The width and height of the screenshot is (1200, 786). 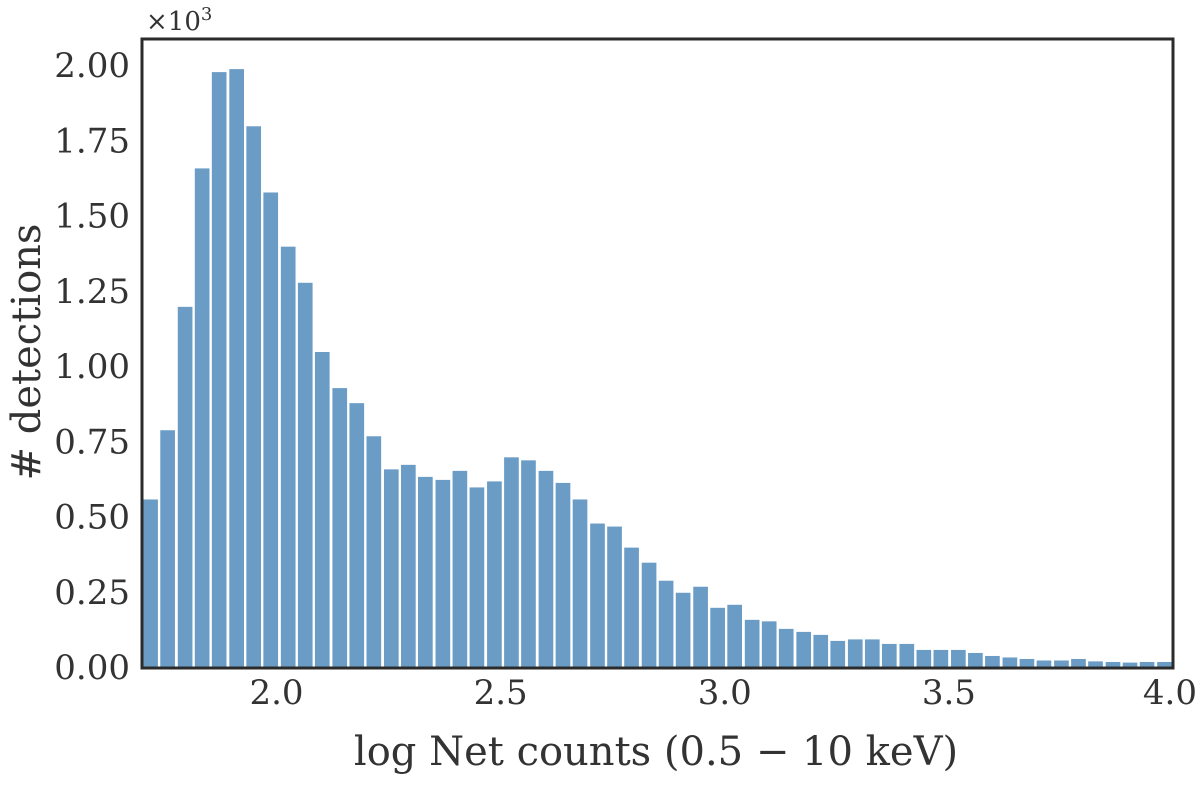 I want to click on y-axis-ticks: 0.00 0.25 0.50 0.75 1.00 1.25 1.50 1.75 2.00, so click(x=92, y=367).